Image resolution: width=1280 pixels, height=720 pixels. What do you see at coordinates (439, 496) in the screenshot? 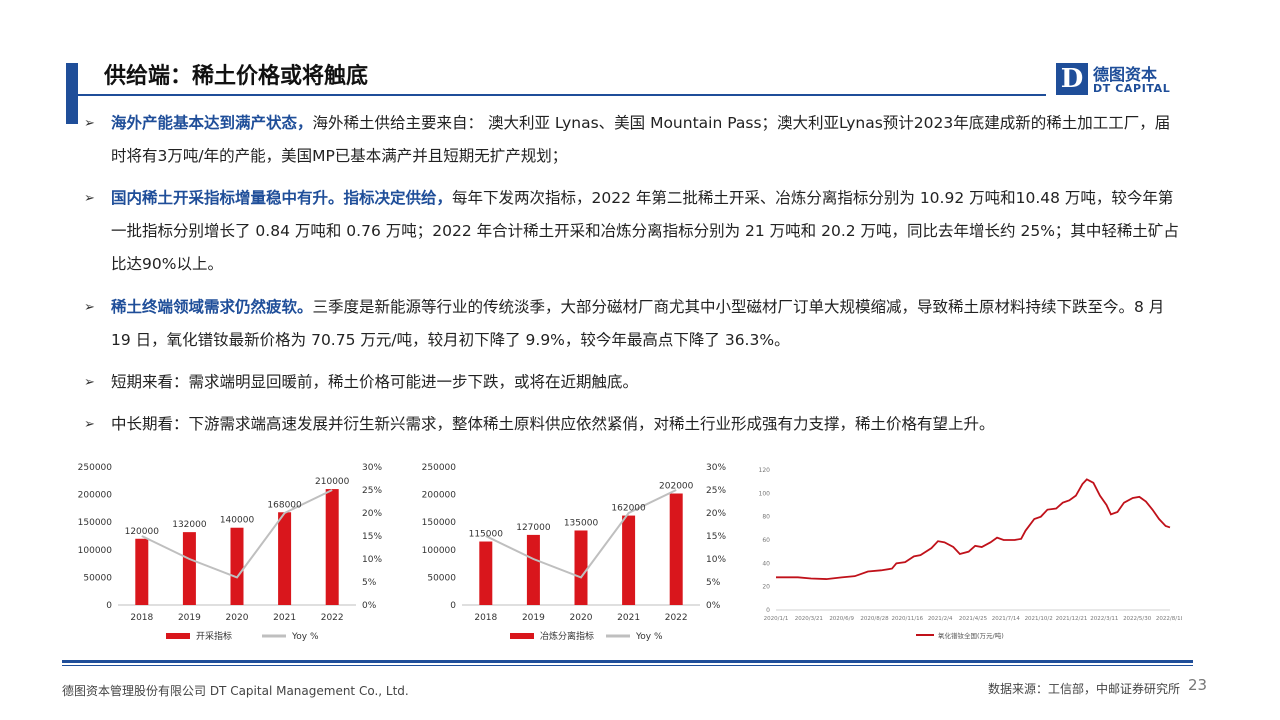
I see `left-tick-label: 200000` at bounding box center [439, 496].